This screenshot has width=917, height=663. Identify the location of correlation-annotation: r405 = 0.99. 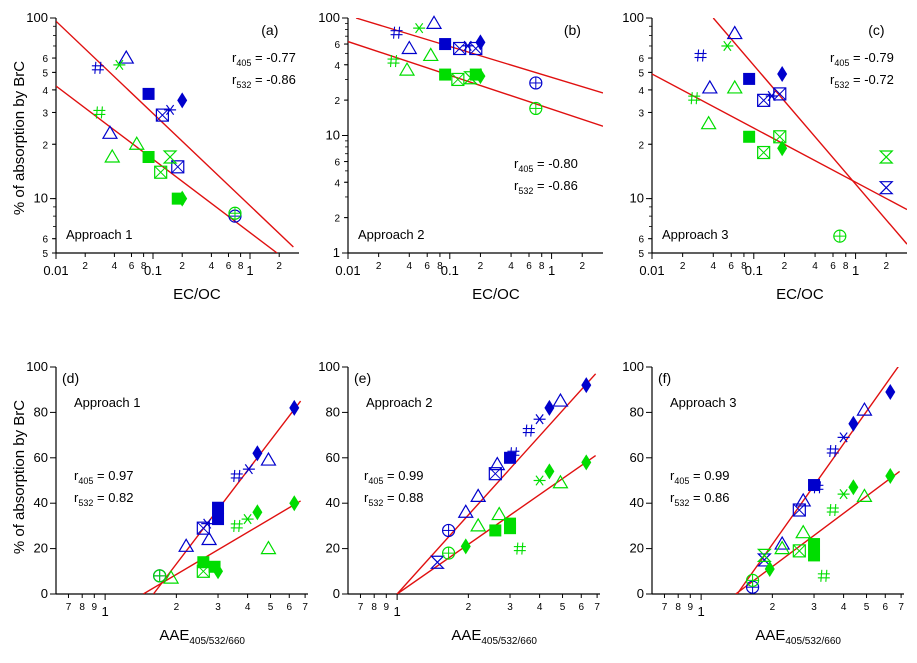
(700, 477).